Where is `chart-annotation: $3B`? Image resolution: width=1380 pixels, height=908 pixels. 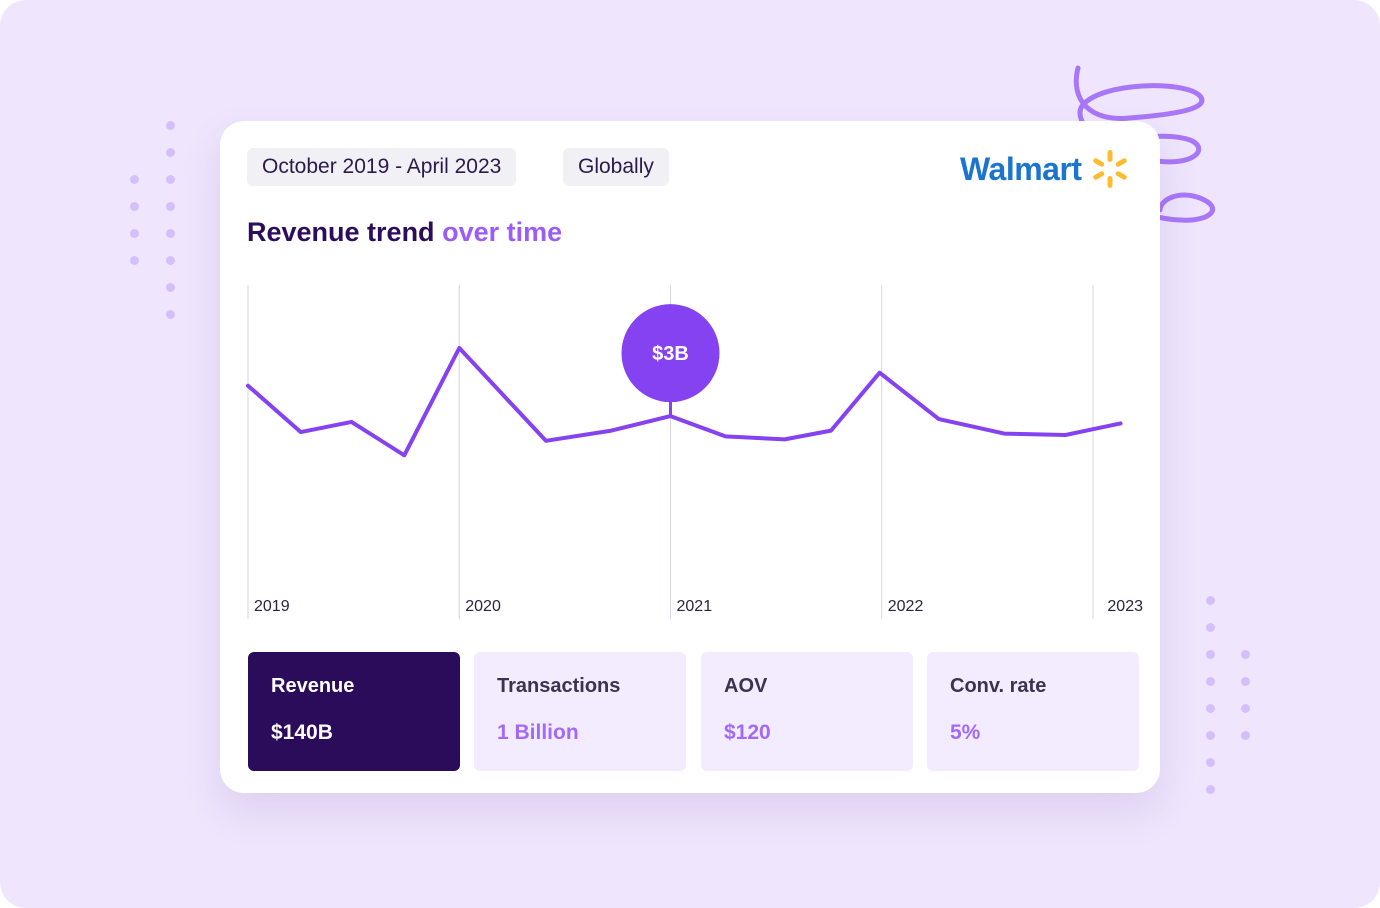 chart-annotation: $3B is located at coordinates (670, 360).